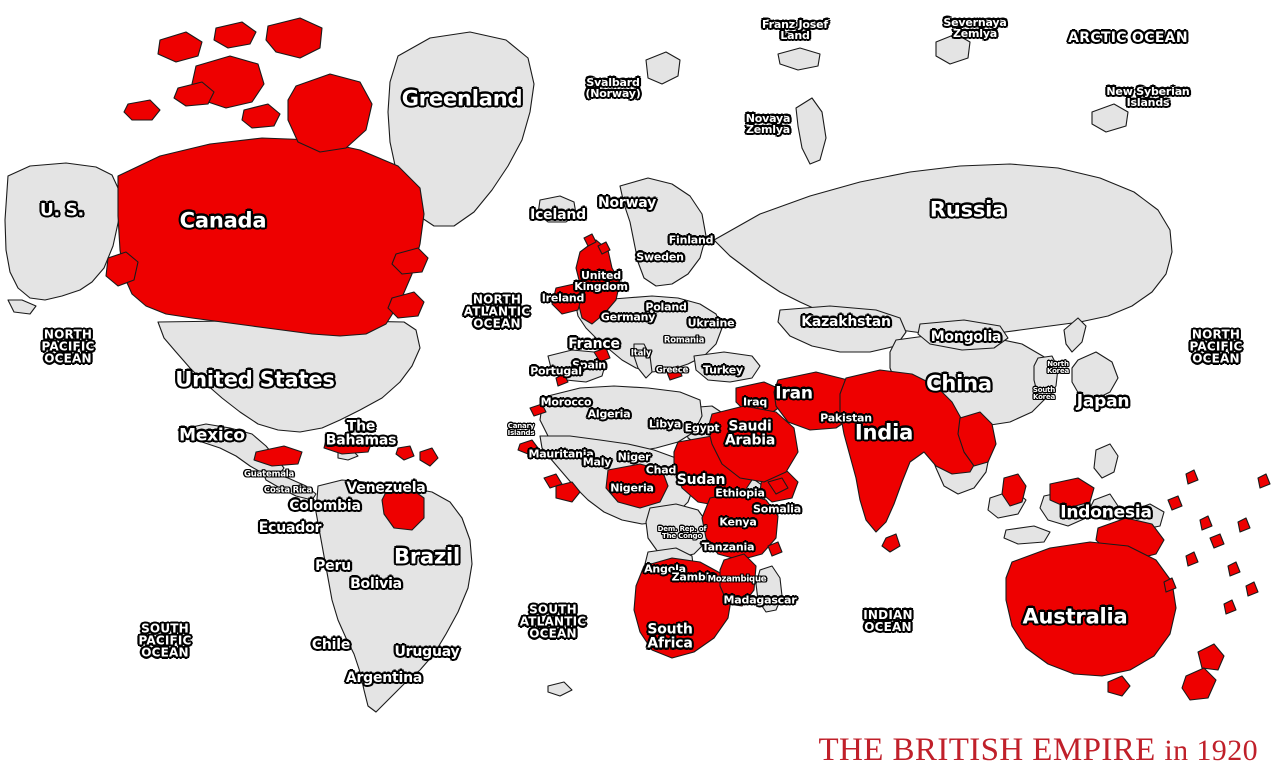  I want to click on empire-malaya, so click(1014, 490).